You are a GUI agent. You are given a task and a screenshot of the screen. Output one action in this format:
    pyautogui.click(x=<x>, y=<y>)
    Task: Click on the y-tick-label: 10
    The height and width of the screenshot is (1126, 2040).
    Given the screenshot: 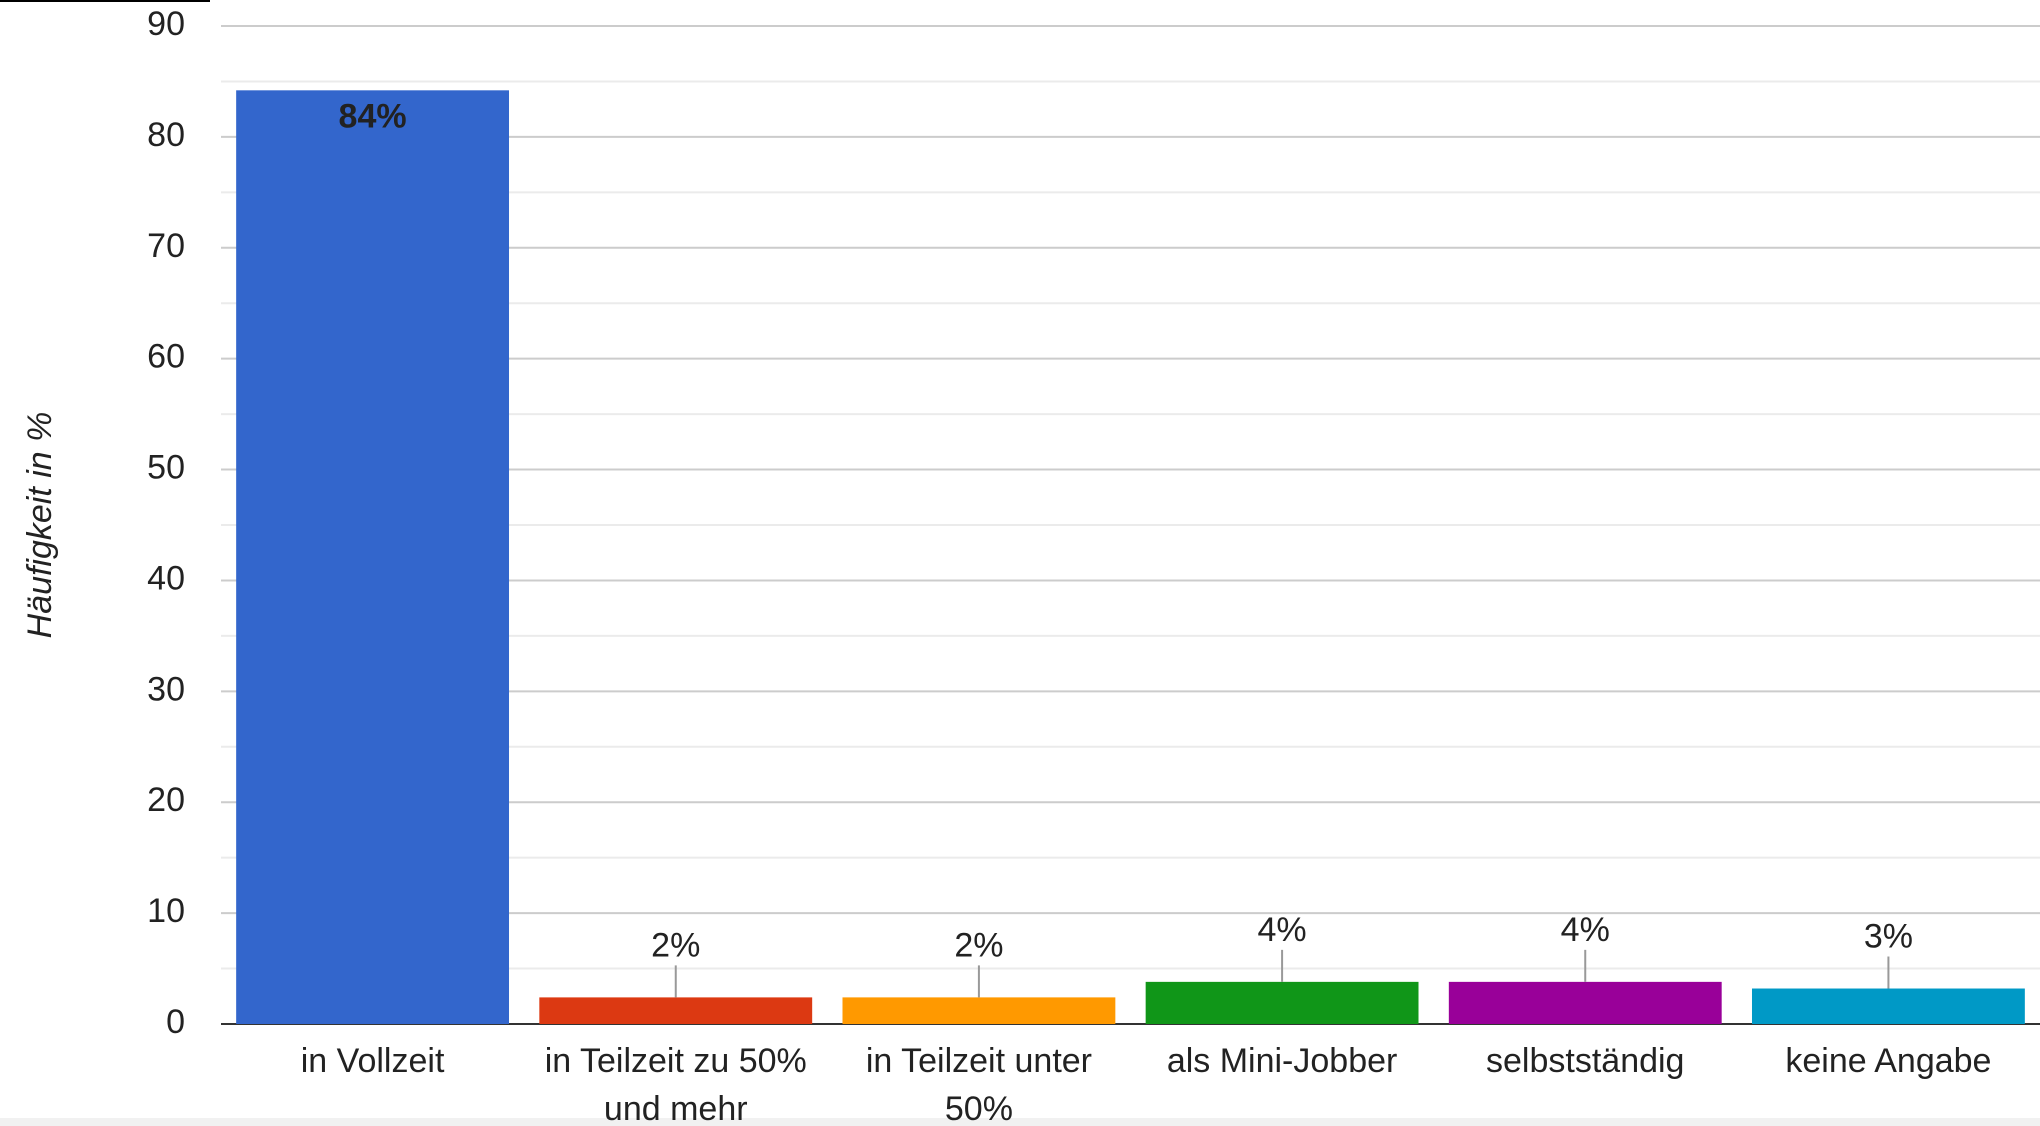 What is the action you would take?
    pyautogui.click(x=166, y=911)
    